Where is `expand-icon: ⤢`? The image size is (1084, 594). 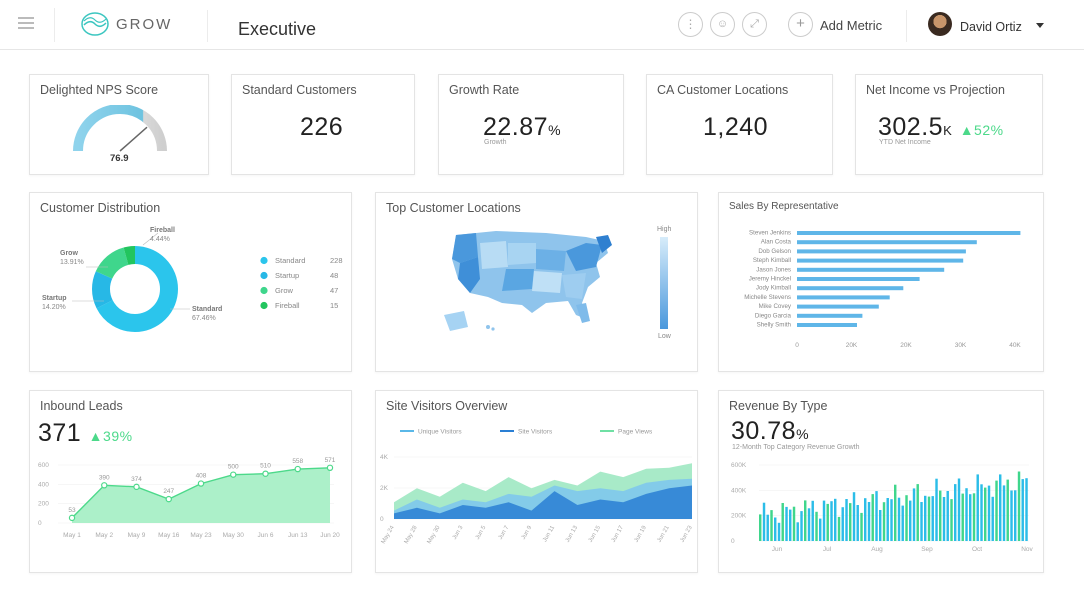 expand-icon: ⤢ is located at coordinates (754, 24).